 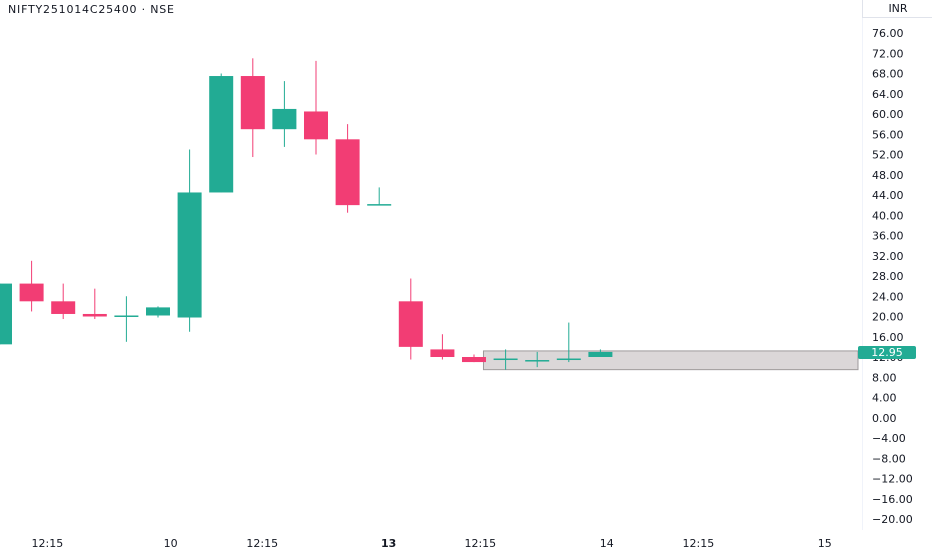 What do you see at coordinates (825, 543) in the screenshot?
I see `x-axis-tick-label: 15` at bounding box center [825, 543].